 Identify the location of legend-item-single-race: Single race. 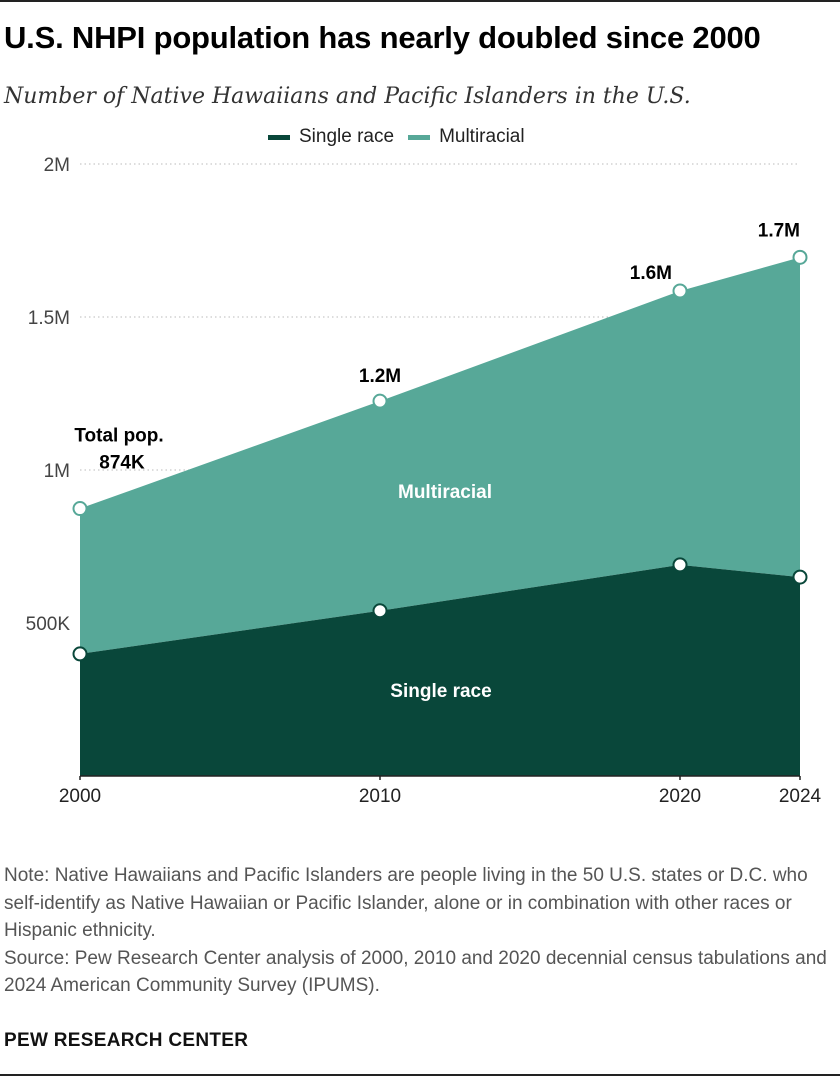
(331, 137).